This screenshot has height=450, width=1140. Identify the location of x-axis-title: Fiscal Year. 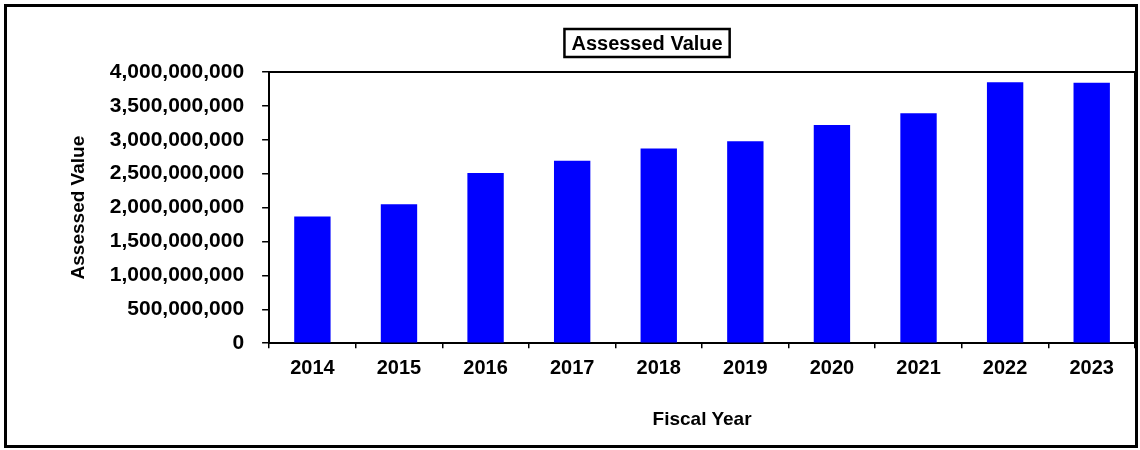
(702, 418).